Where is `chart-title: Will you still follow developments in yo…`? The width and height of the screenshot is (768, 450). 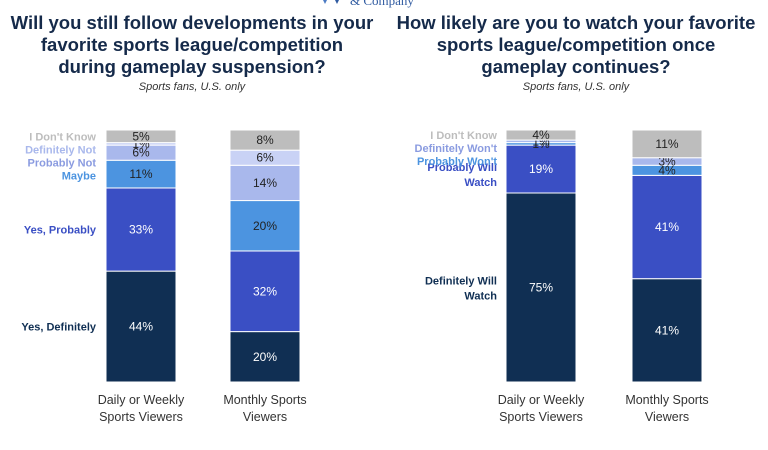
chart-title: Will you still follow developments in yo… is located at coordinates (192, 44).